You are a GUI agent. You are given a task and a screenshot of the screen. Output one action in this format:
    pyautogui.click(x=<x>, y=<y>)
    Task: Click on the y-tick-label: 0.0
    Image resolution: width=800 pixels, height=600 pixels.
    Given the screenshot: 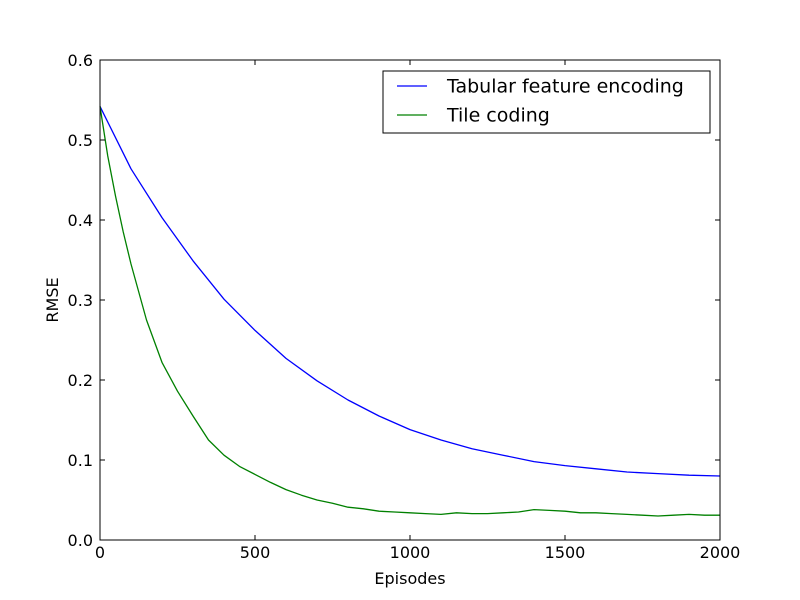 What is the action you would take?
    pyautogui.click(x=80, y=540)
    